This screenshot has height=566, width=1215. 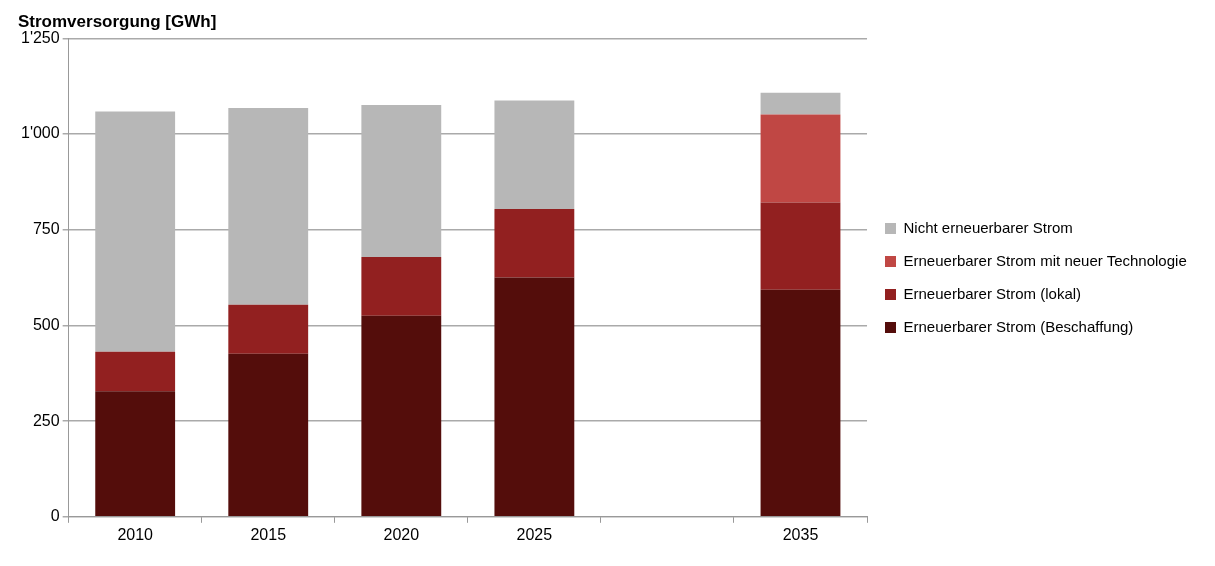 I want to click on x-tick-label: 2010, so click(x=135, y=534).